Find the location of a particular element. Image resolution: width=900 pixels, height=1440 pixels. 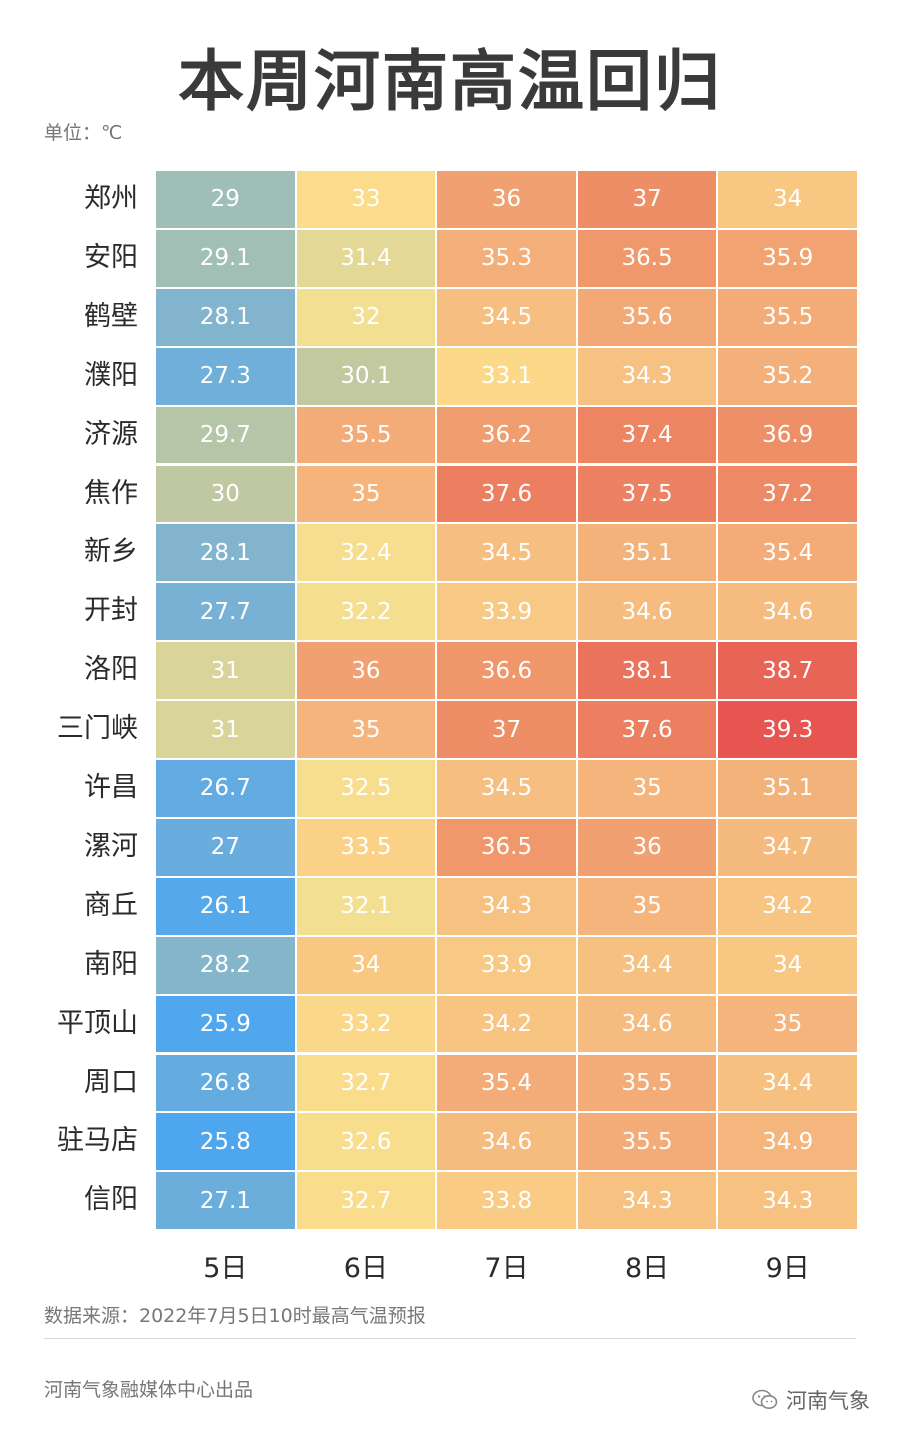

heatmap-cell: 35.2 is located at coordinates (787, 376).